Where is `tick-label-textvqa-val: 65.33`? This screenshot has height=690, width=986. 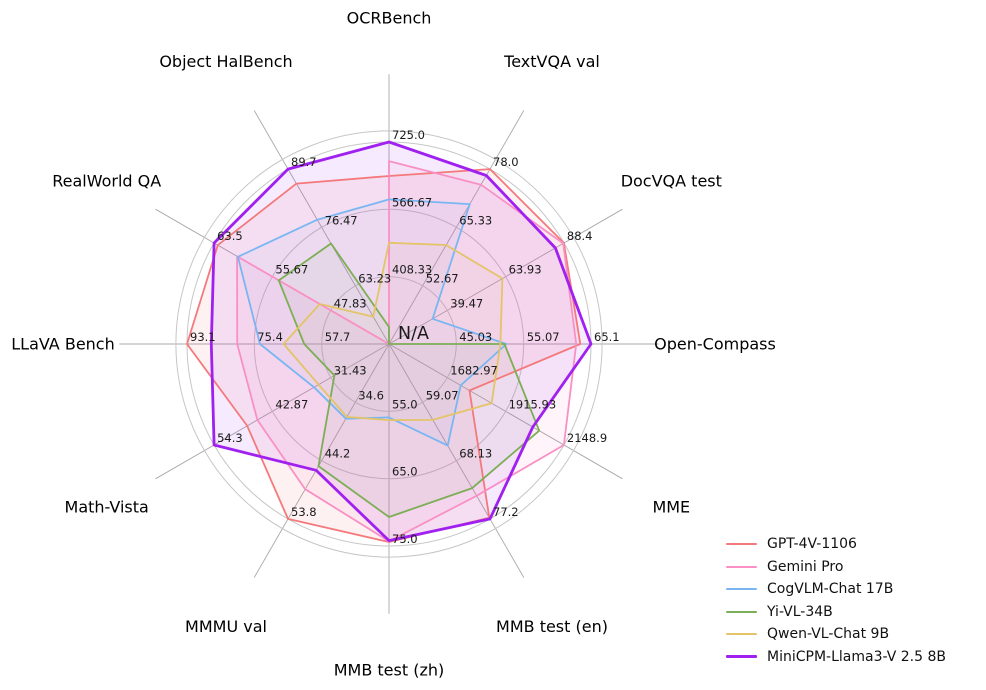
tick-label-textvqa-val: 65.33 is located at coordinates (475, 220).